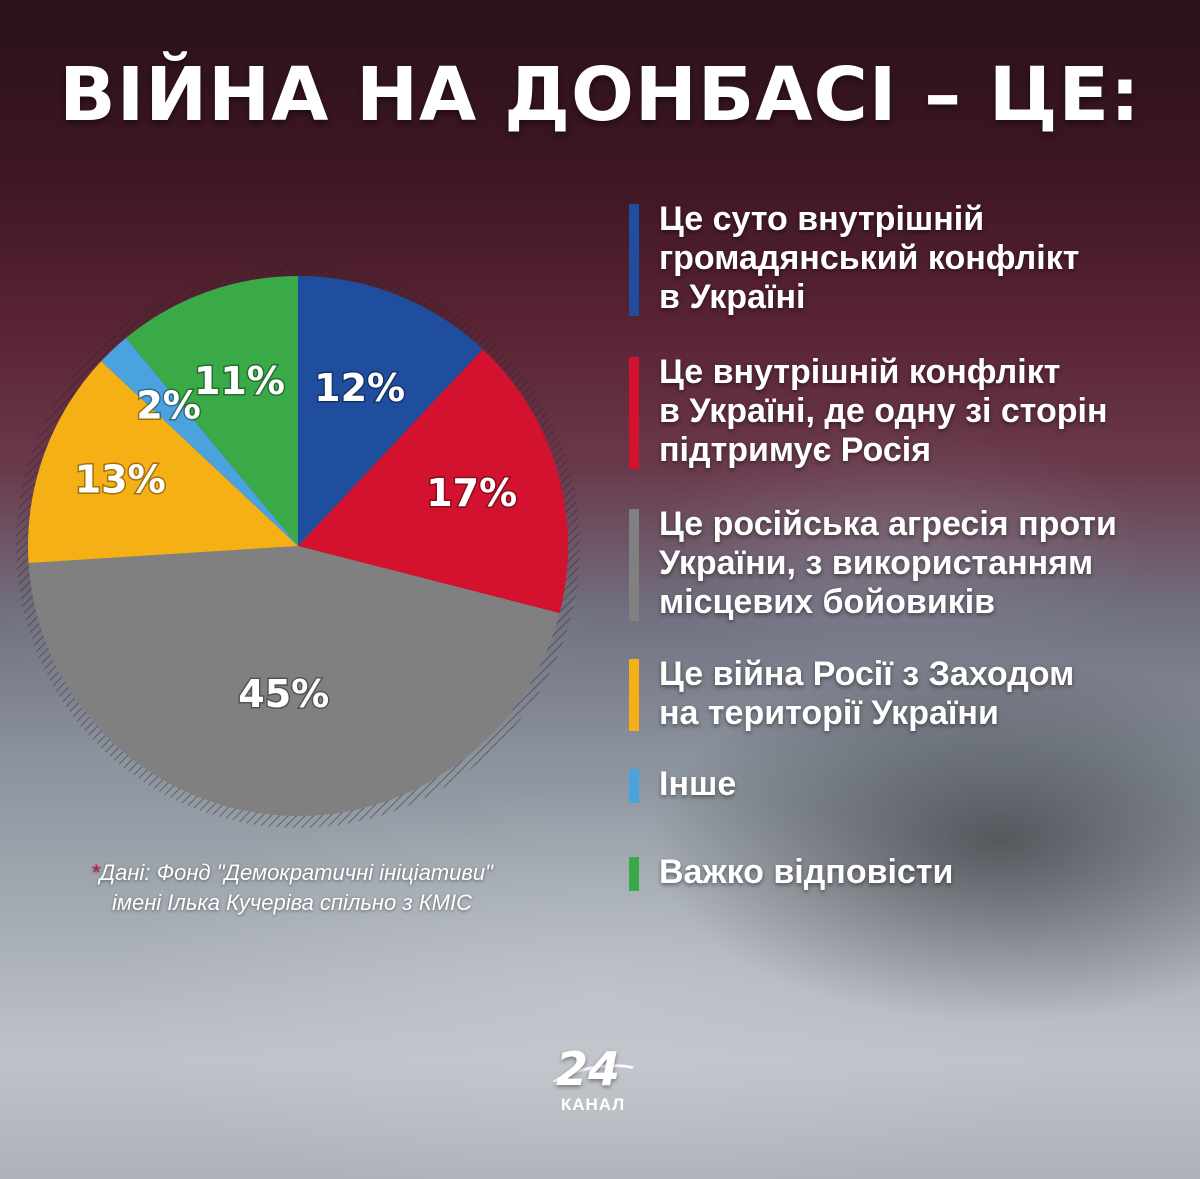 The width and height of the screenshot is (1200, 1179). I want to click on footnote-star: *, so click(95, 872).